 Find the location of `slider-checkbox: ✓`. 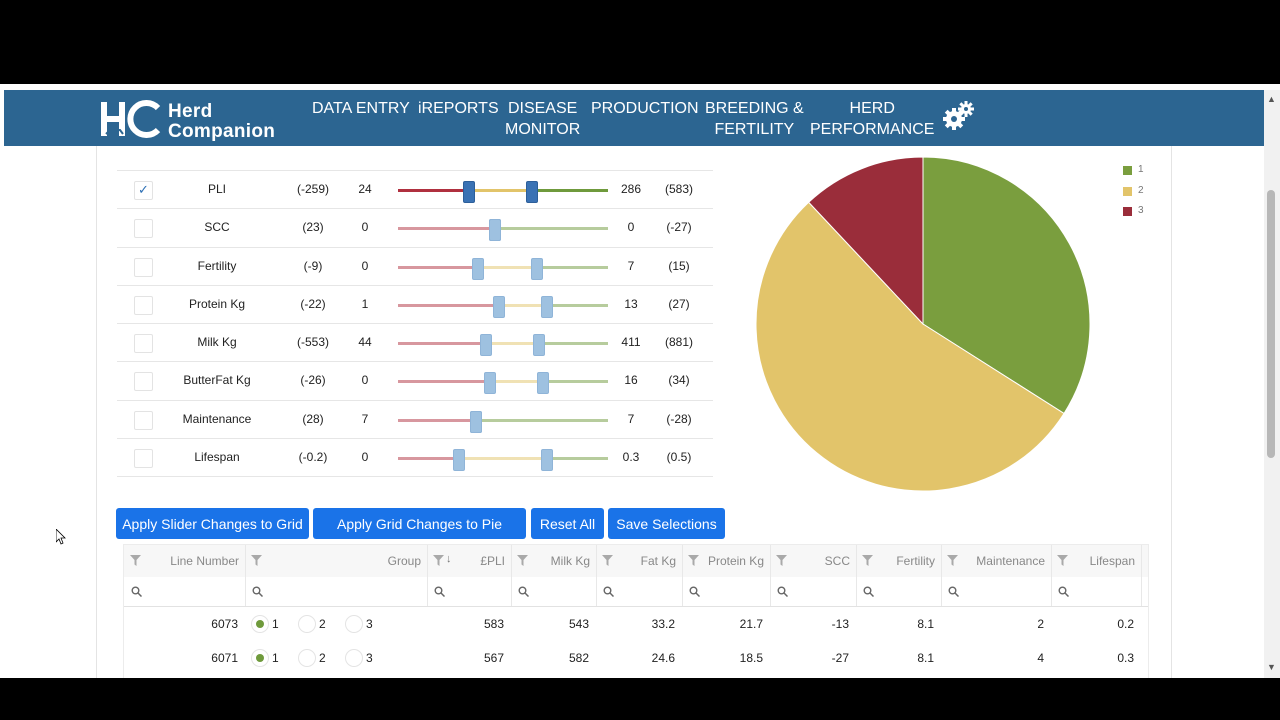

slider-checkbox: ✓ is located at coordinates (143, 190).